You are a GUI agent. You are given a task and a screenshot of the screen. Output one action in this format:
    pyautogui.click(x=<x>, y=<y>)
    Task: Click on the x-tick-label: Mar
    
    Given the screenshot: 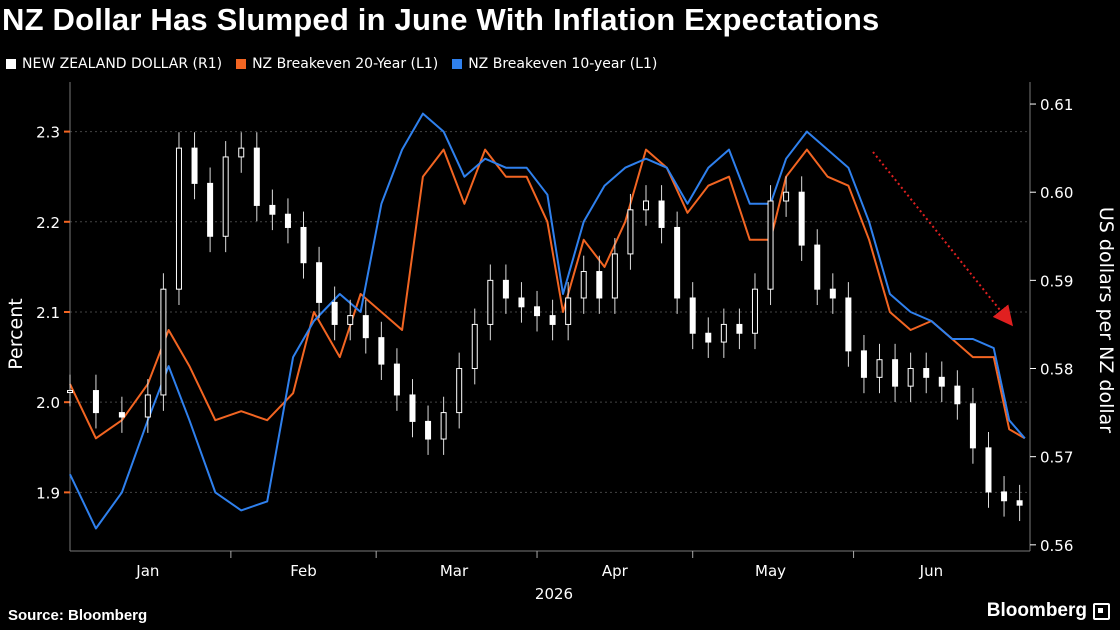 What is the action you would take?
    pyautogui.click(x=454, y=571)
    